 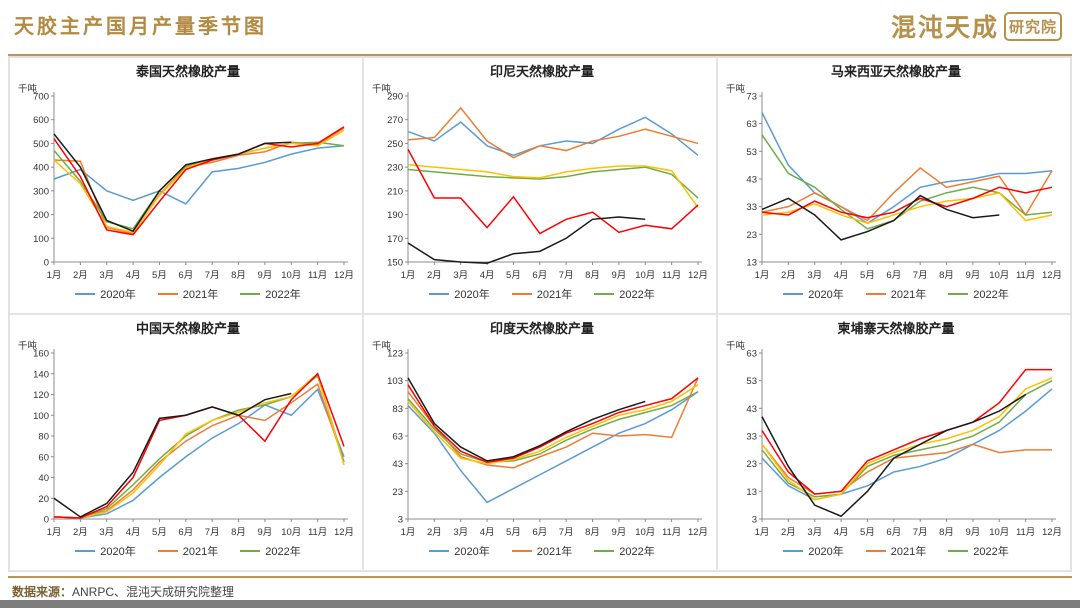 I want to click on svg-text: 0, so click(x=46, y=520).